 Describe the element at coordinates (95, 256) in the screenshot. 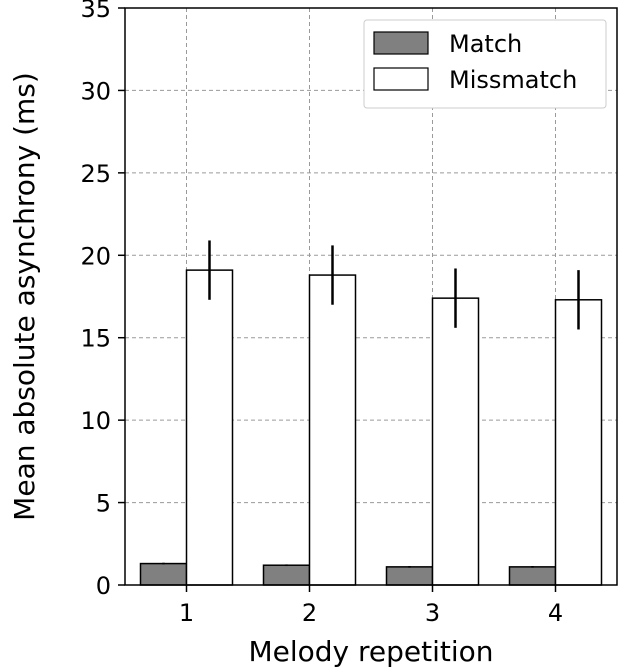

I see `y-tick-label-4: 20` at that location.